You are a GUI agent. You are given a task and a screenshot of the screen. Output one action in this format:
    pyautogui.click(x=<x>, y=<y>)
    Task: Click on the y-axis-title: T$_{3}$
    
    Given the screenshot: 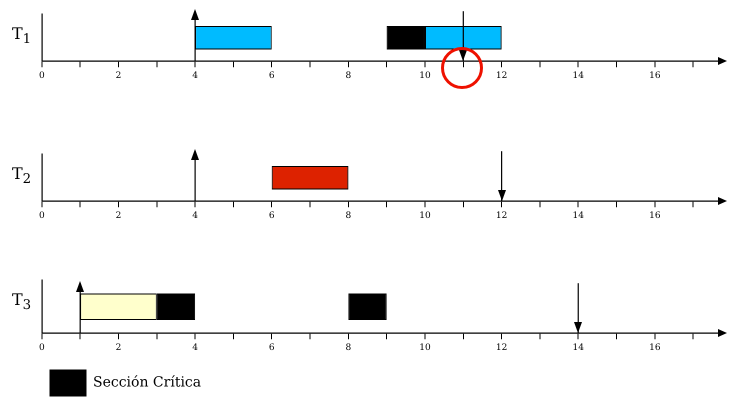 What is the action you would take?
    pyautogui.click(x=22, y=302)
    